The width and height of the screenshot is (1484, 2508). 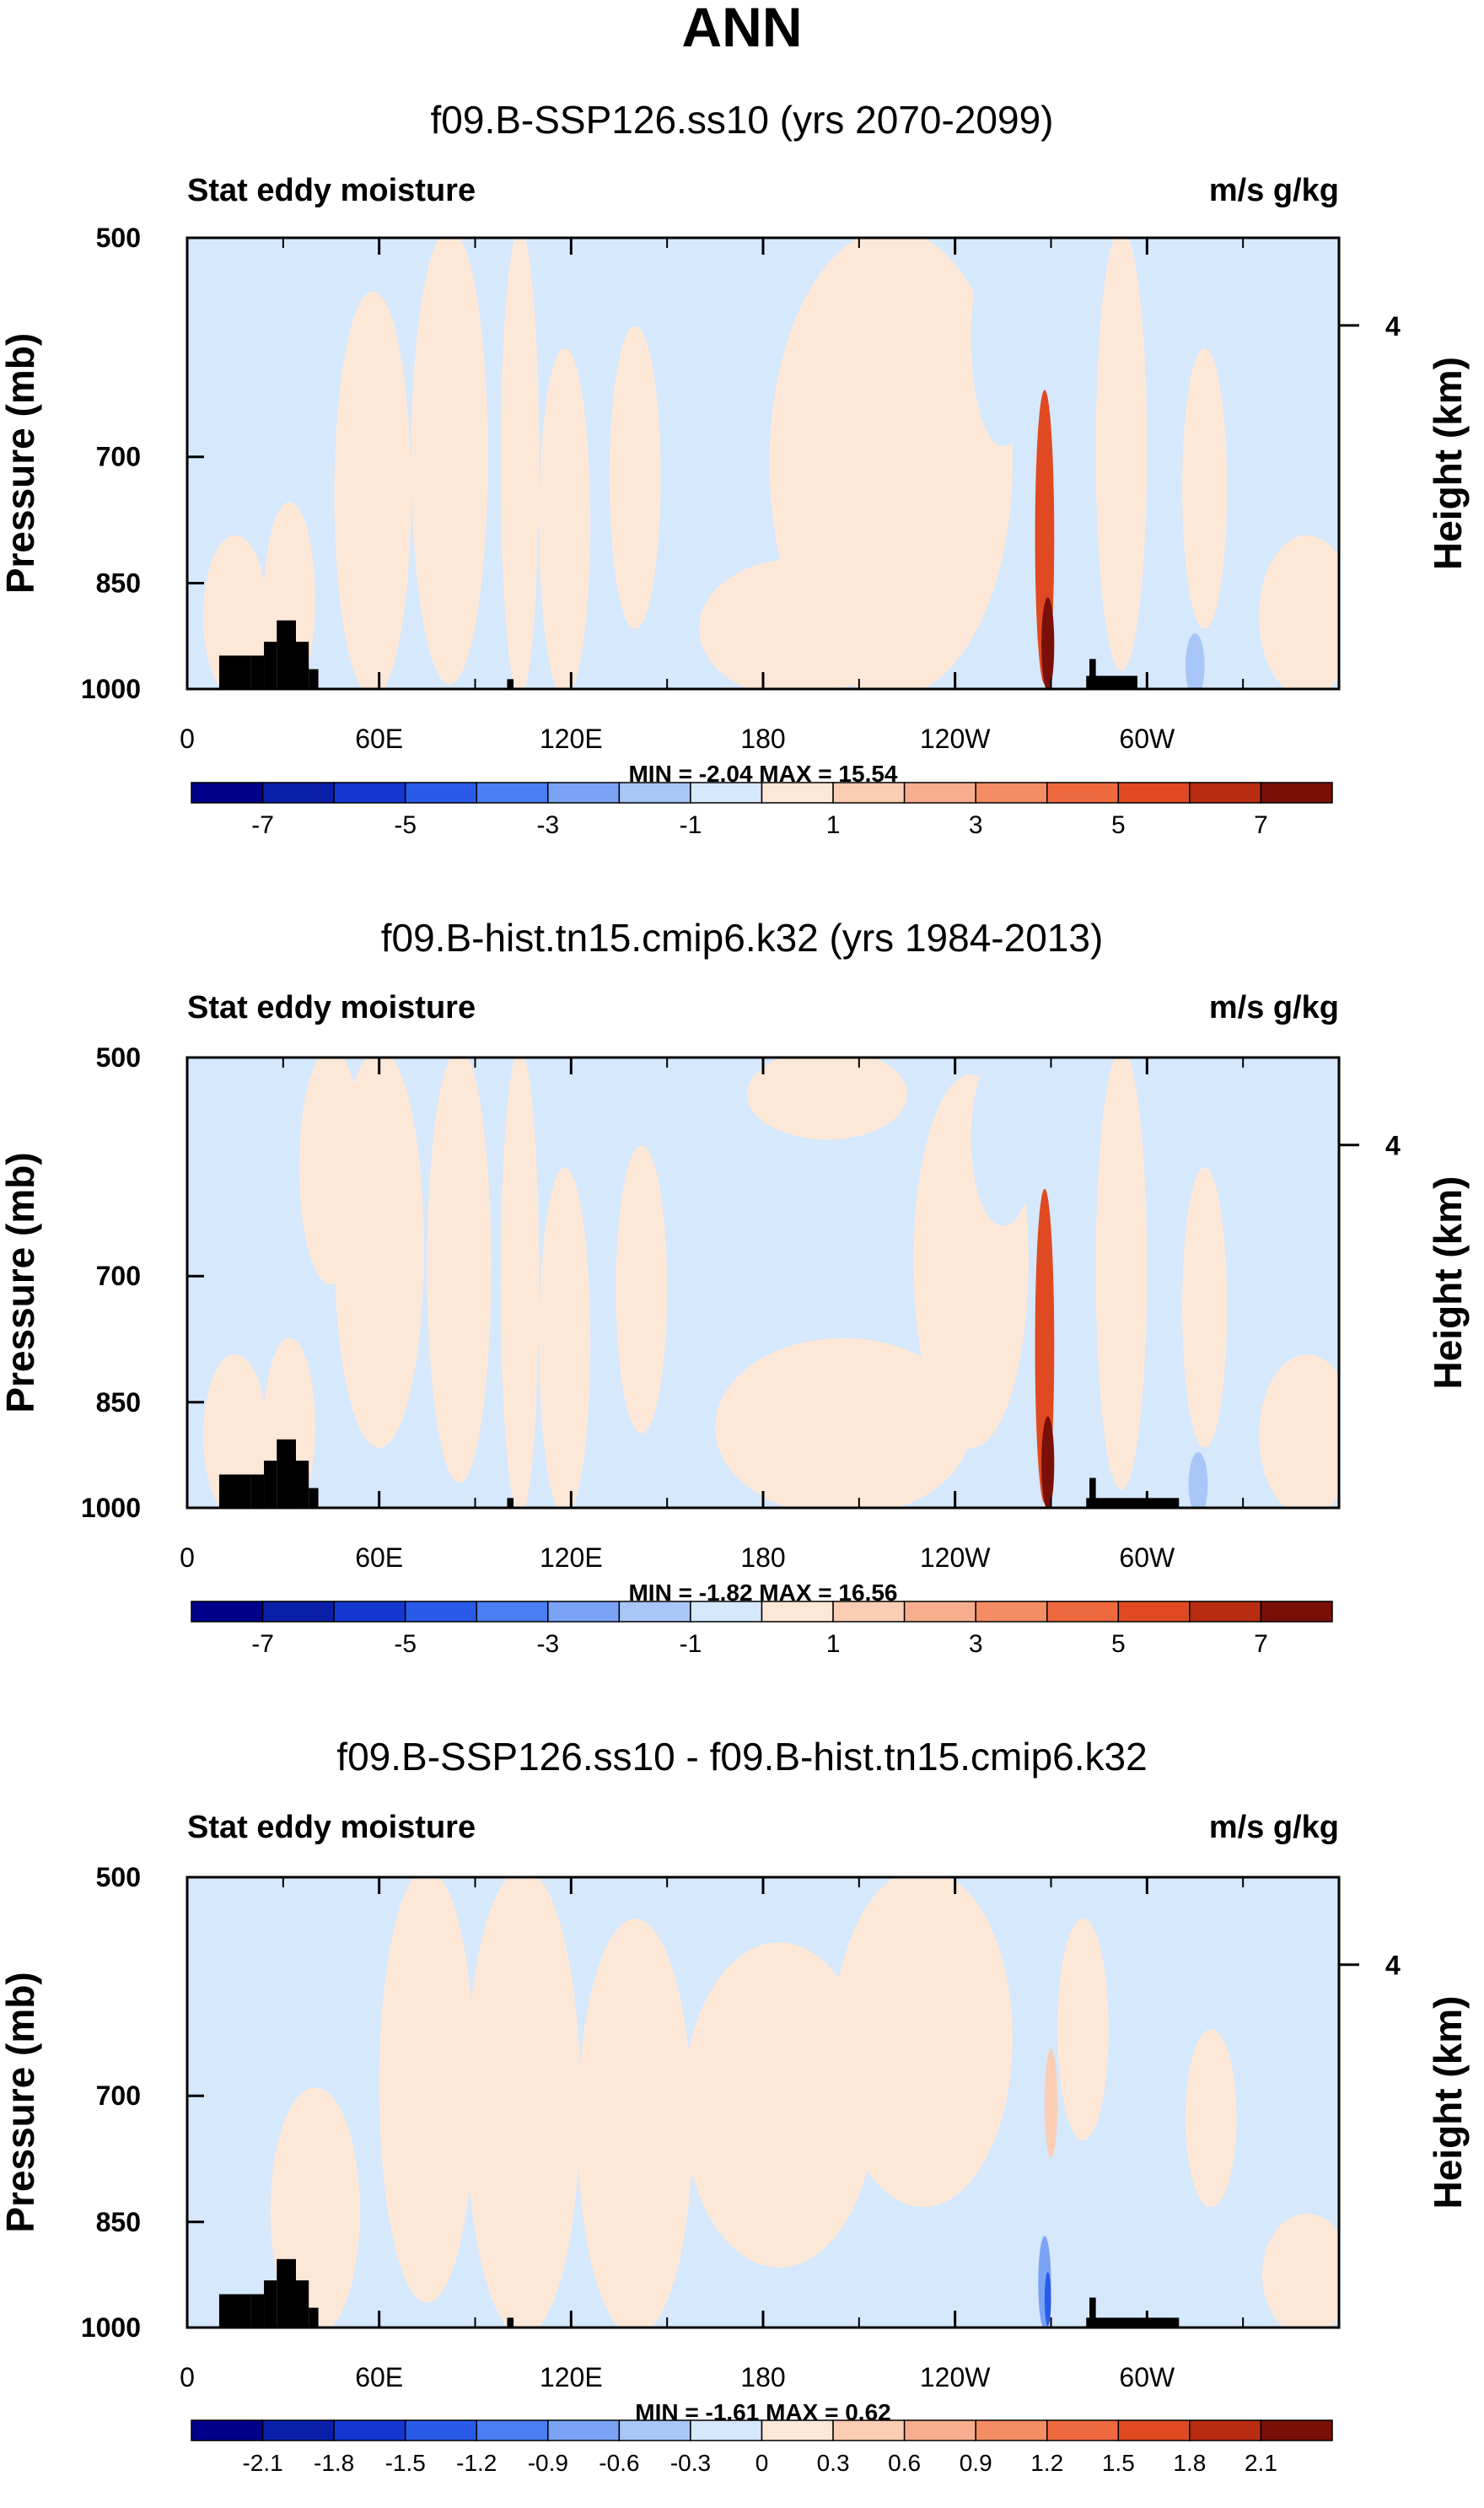 I want to click on x-tick-label: 60W, so click(x=1147, y=2377).